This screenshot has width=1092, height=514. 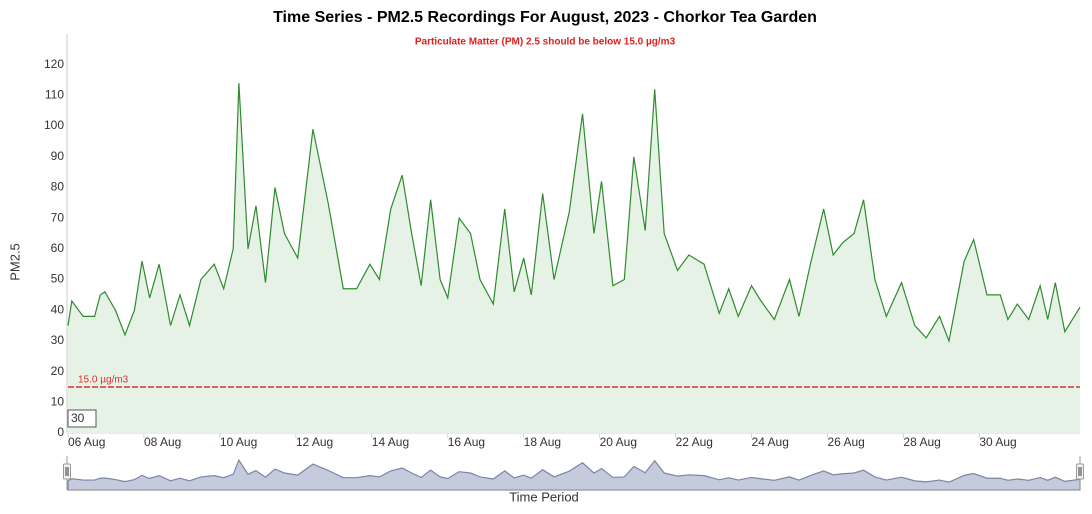 I want to click on y-tick-label: 40, so click(x=58, y=309).